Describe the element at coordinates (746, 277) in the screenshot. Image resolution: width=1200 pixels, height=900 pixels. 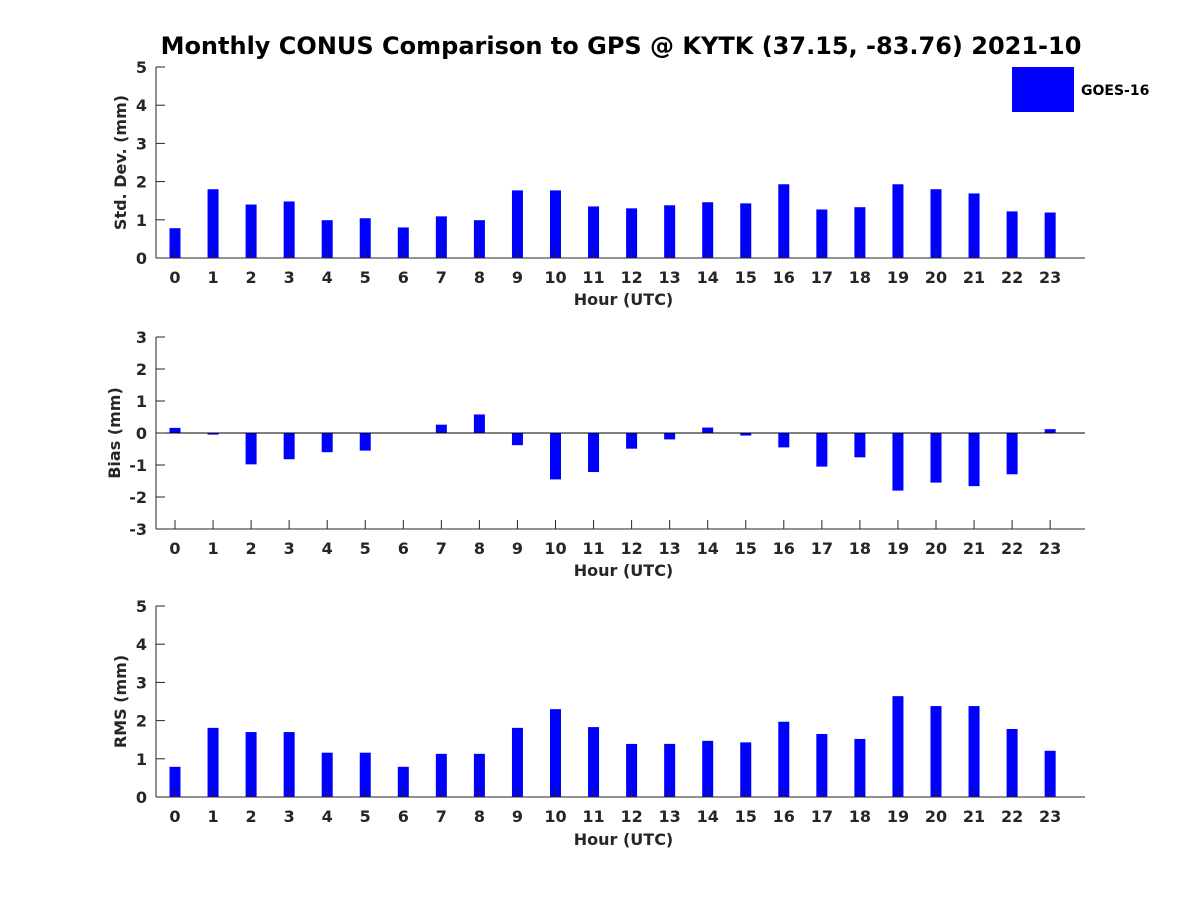
I see `std-dev-xtick-label: 15` at that location.